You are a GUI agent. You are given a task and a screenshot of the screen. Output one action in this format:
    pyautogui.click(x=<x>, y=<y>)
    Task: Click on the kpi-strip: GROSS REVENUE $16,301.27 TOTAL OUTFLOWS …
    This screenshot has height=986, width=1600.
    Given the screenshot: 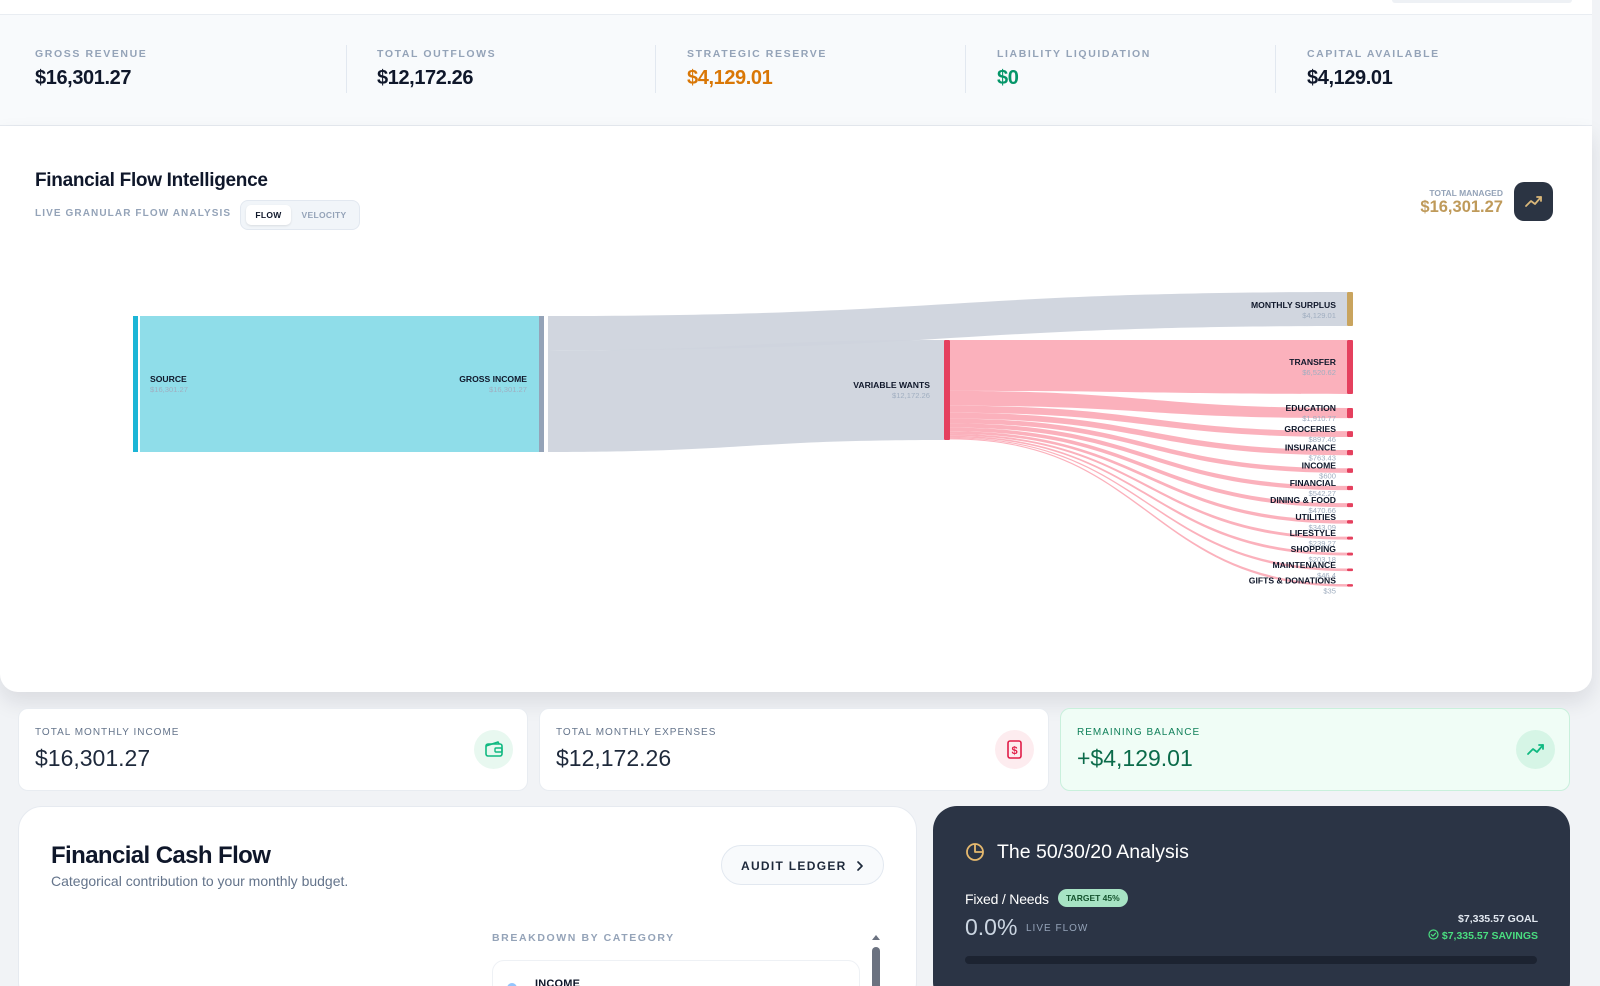 What is the action you would take?
    pyautogui.click(x=796, y=63)
    